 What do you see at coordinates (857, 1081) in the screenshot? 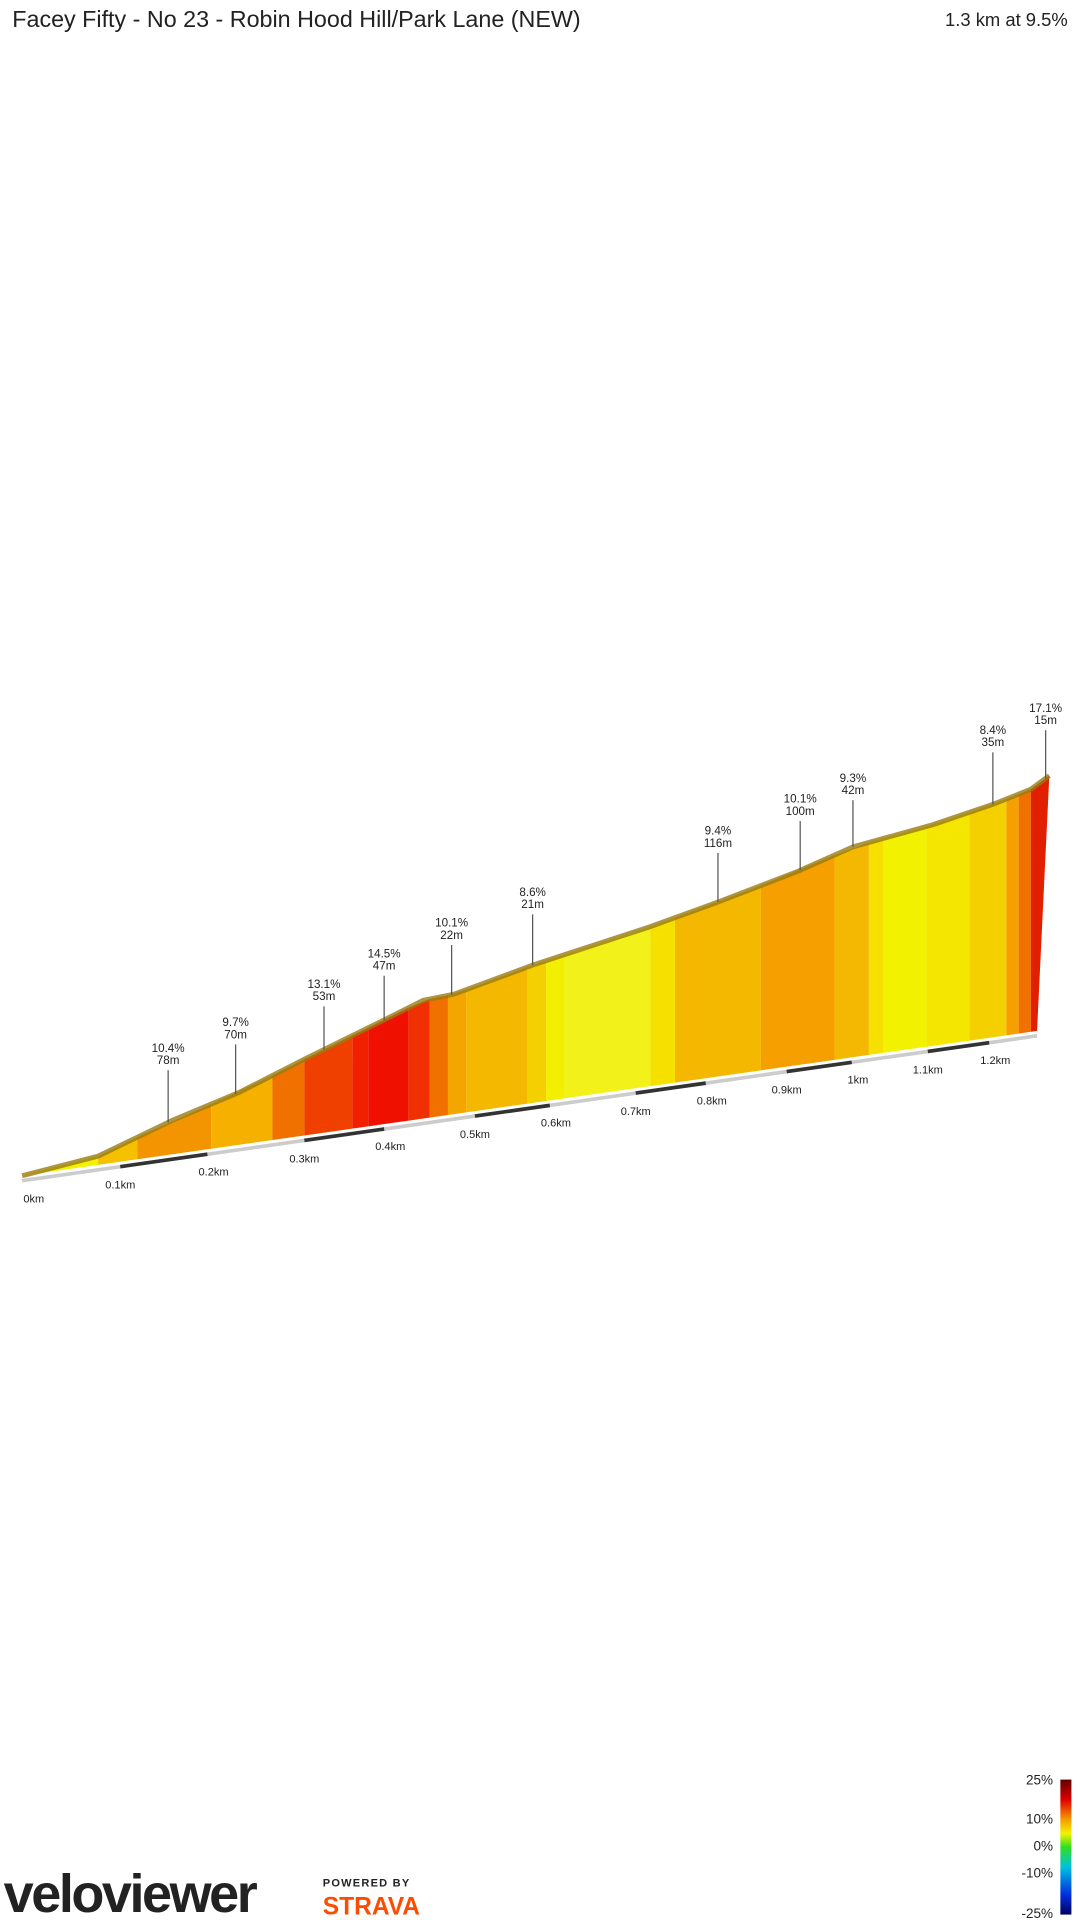
I see `distance-tick-label: 1km` at bounding box center [857, 1081].